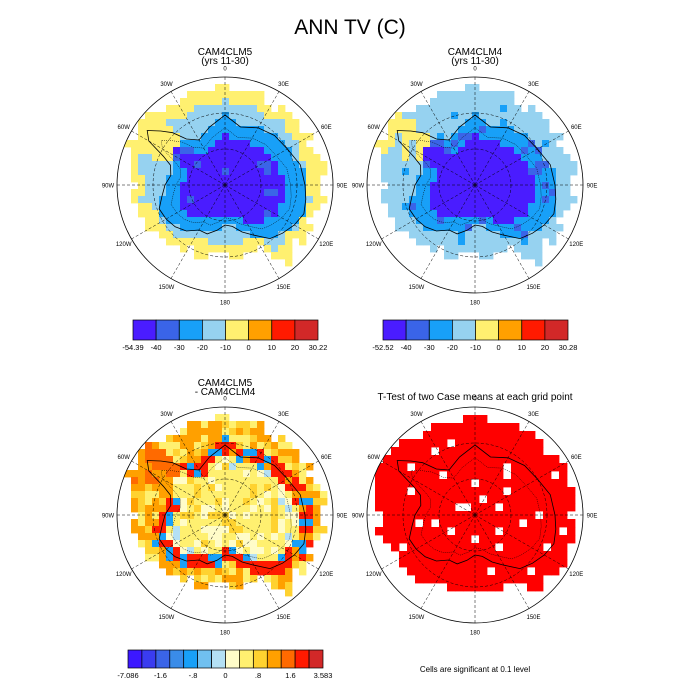 The image size is (700, 700). Describe the element at coordinates (326, 575) in the screenshot. I see `longitude-label: 120E` at that location.